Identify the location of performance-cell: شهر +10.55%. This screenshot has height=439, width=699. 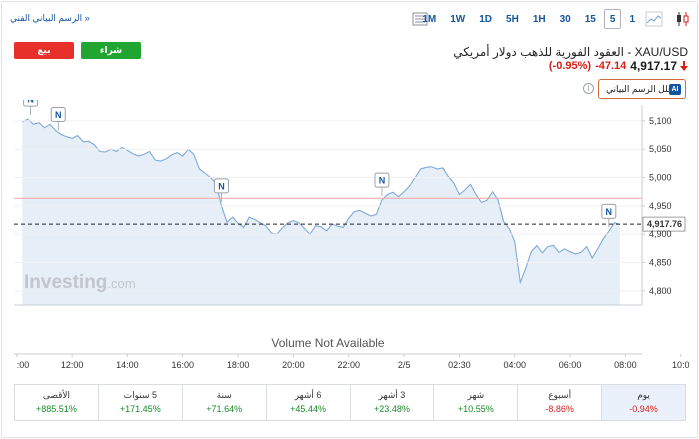
(475, 402).